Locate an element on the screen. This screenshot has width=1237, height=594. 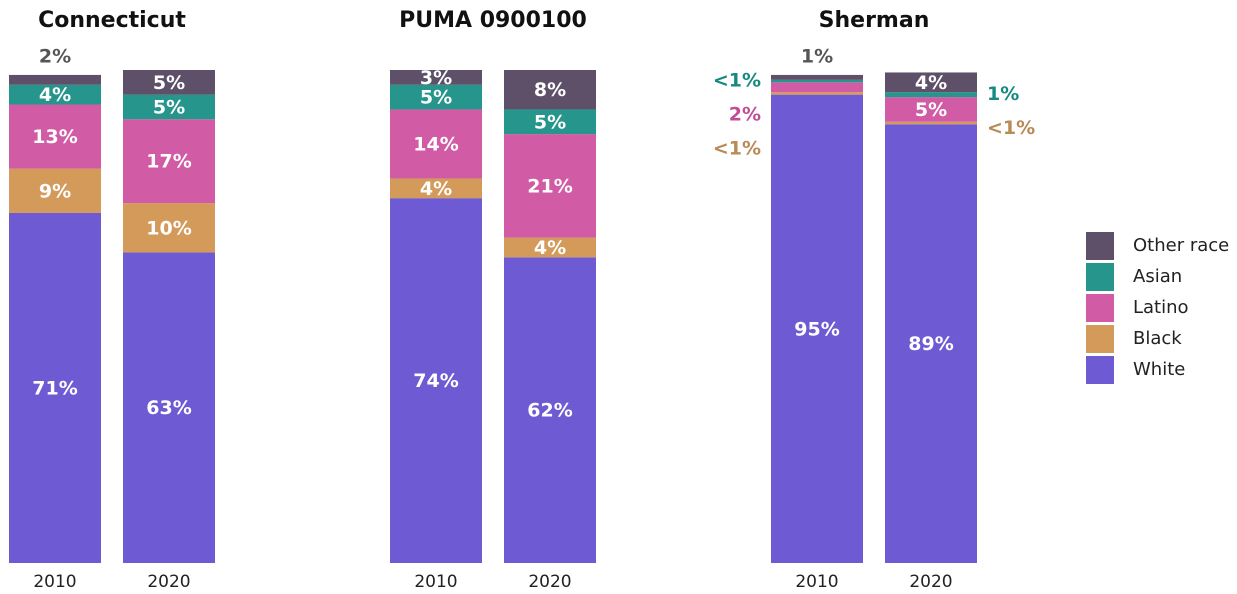
value-label: 13% is located at coordinates (54, 137).